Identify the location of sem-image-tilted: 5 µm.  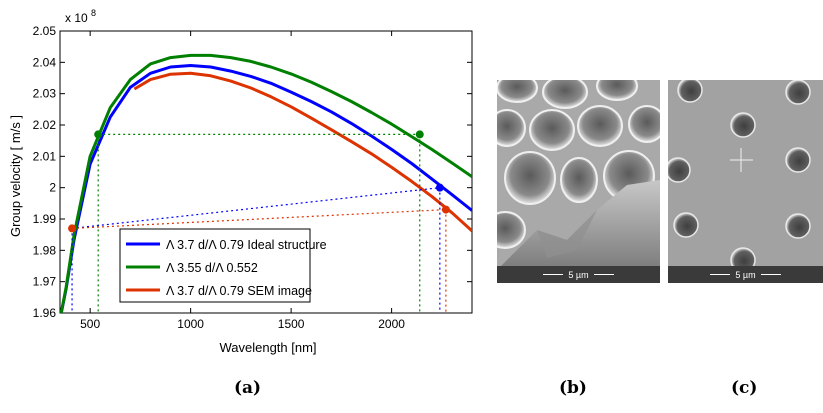
(578, 181).